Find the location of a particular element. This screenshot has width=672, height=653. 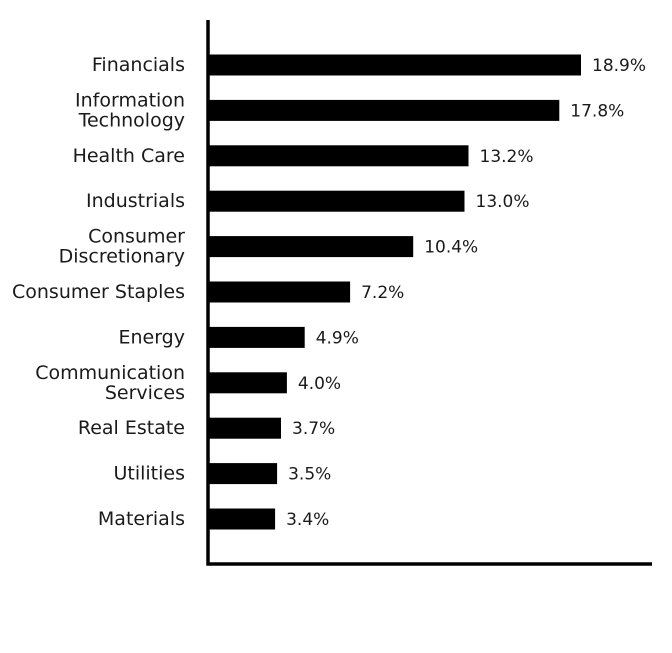

value-label-real-estate: 3.7% is located at coordinates (313, 429).